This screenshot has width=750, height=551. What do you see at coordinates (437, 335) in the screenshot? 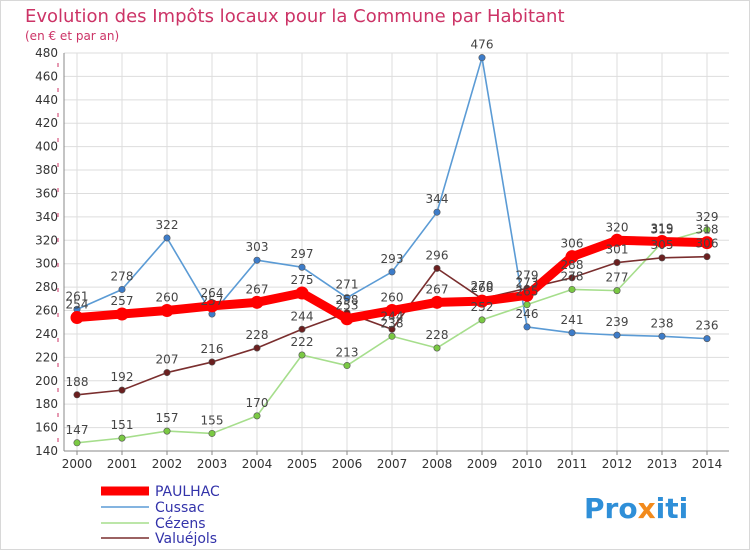
I see `data-label: 228` at bounding box center [437, 335].